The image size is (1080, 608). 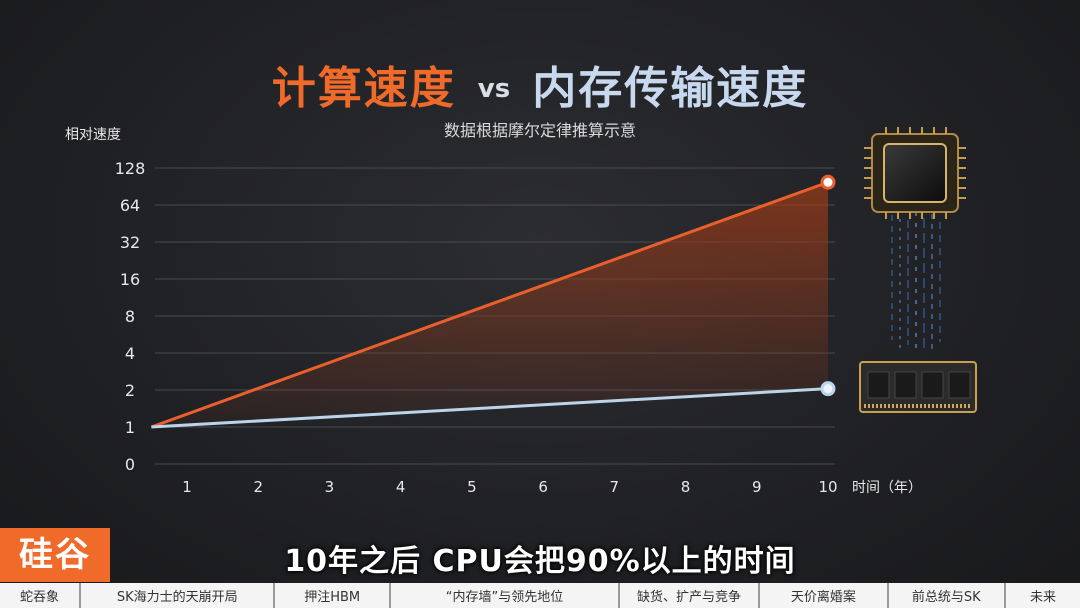 I want to click on x-tick-label: 9, so click(x=757, y=487).